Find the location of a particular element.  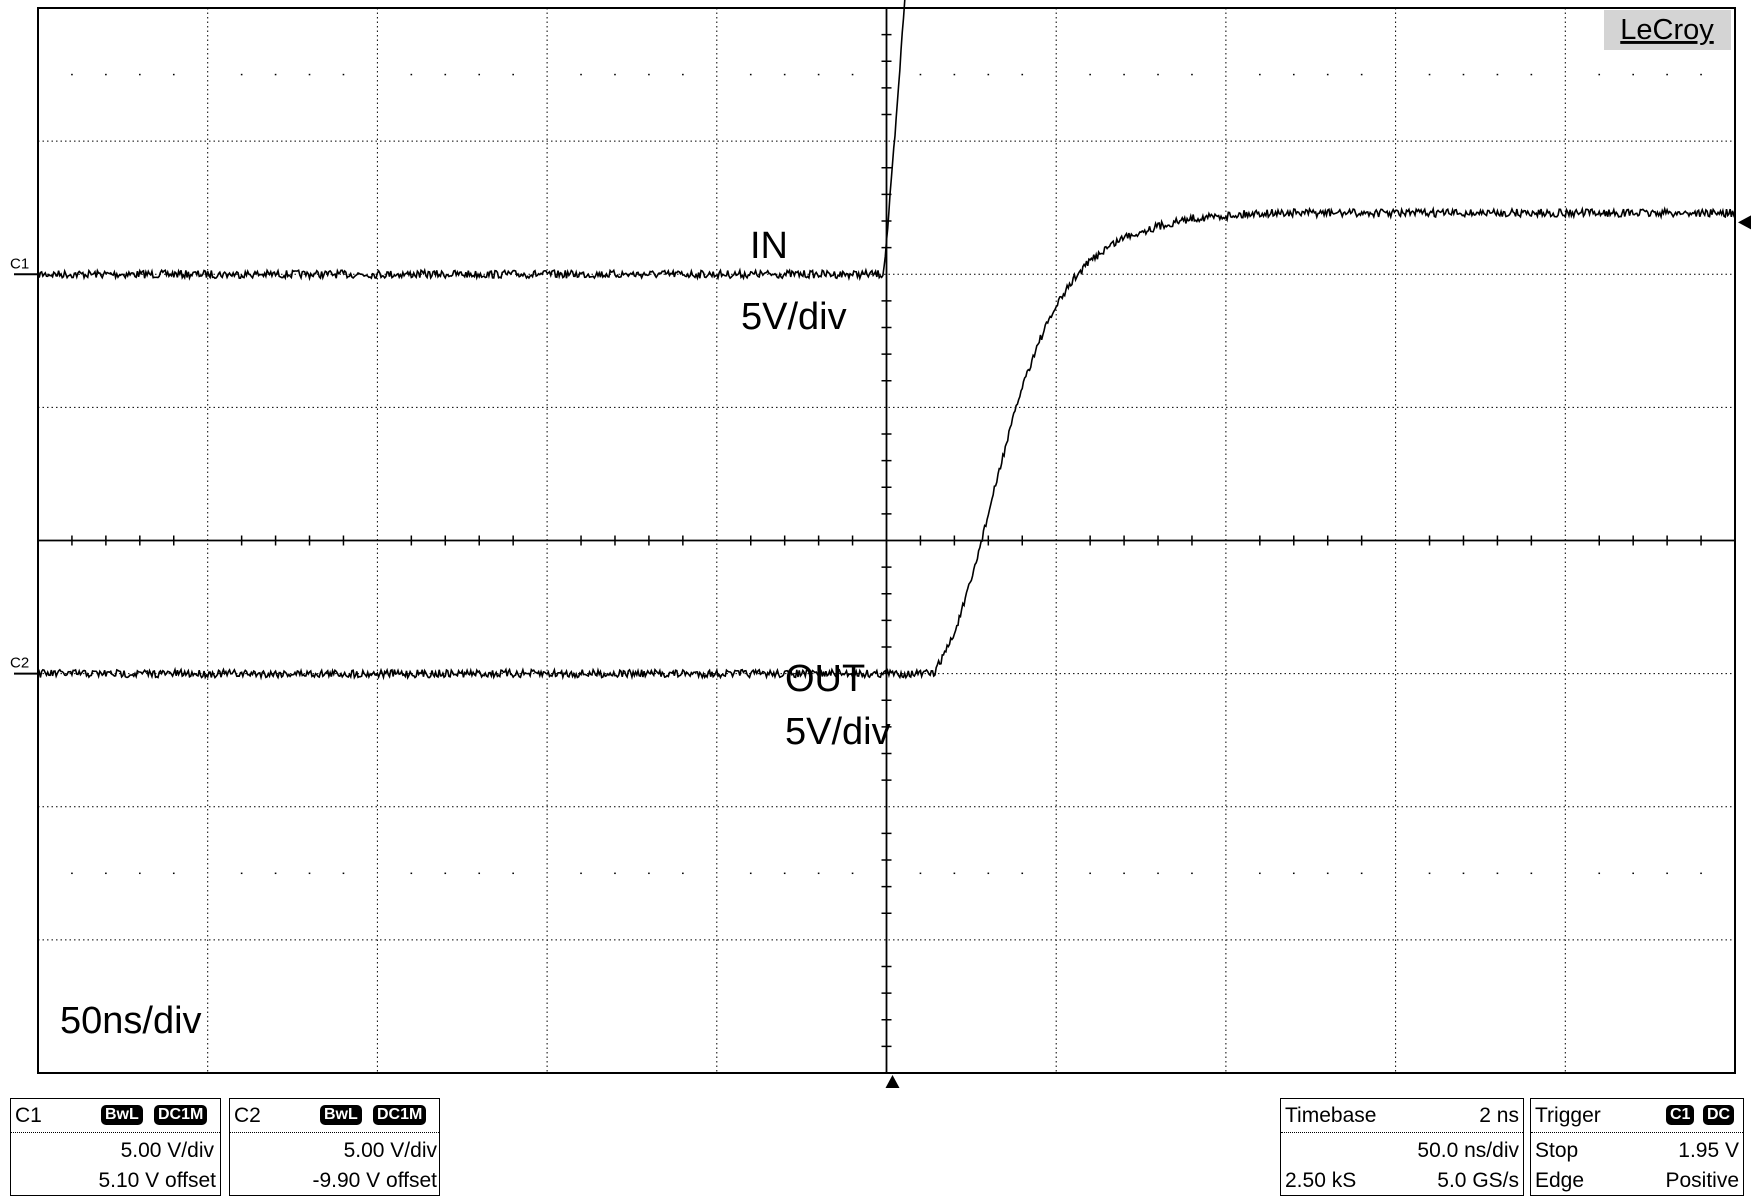

channel-c2-vdiv: 5.00 V/div is located at coordinates (390, 1150).